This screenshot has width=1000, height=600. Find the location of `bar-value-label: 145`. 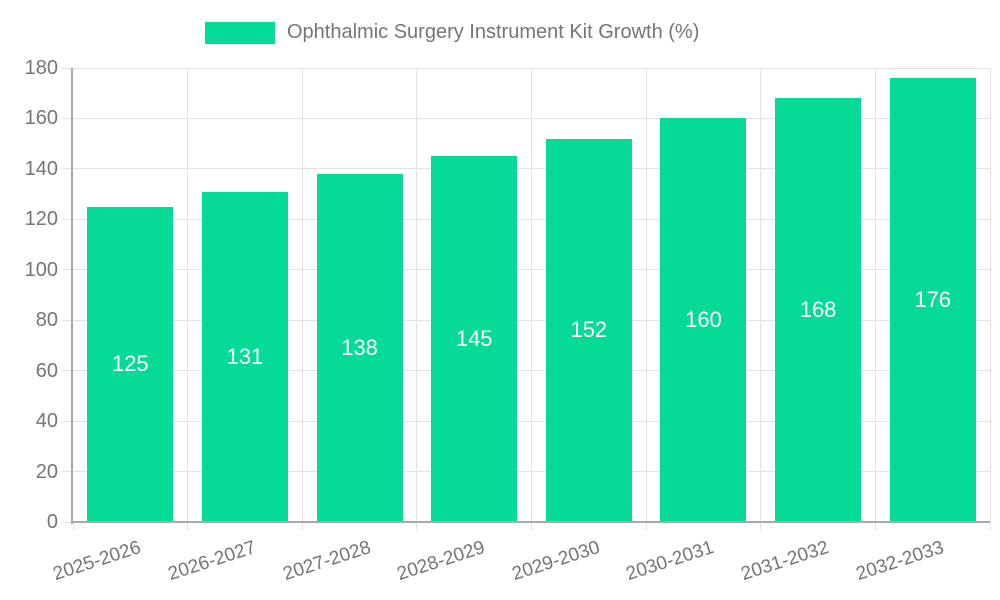

bar-value-label: 145 is located at coordinates (474, 339).